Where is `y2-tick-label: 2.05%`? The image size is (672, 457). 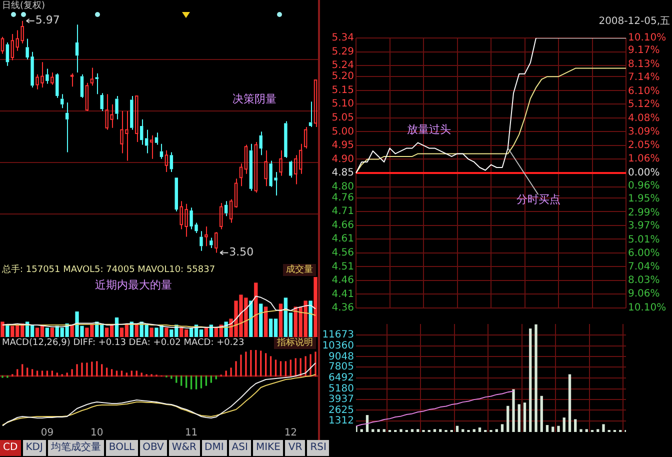 y2-tick-label: 2.05% is located at coordinates (644, 146).